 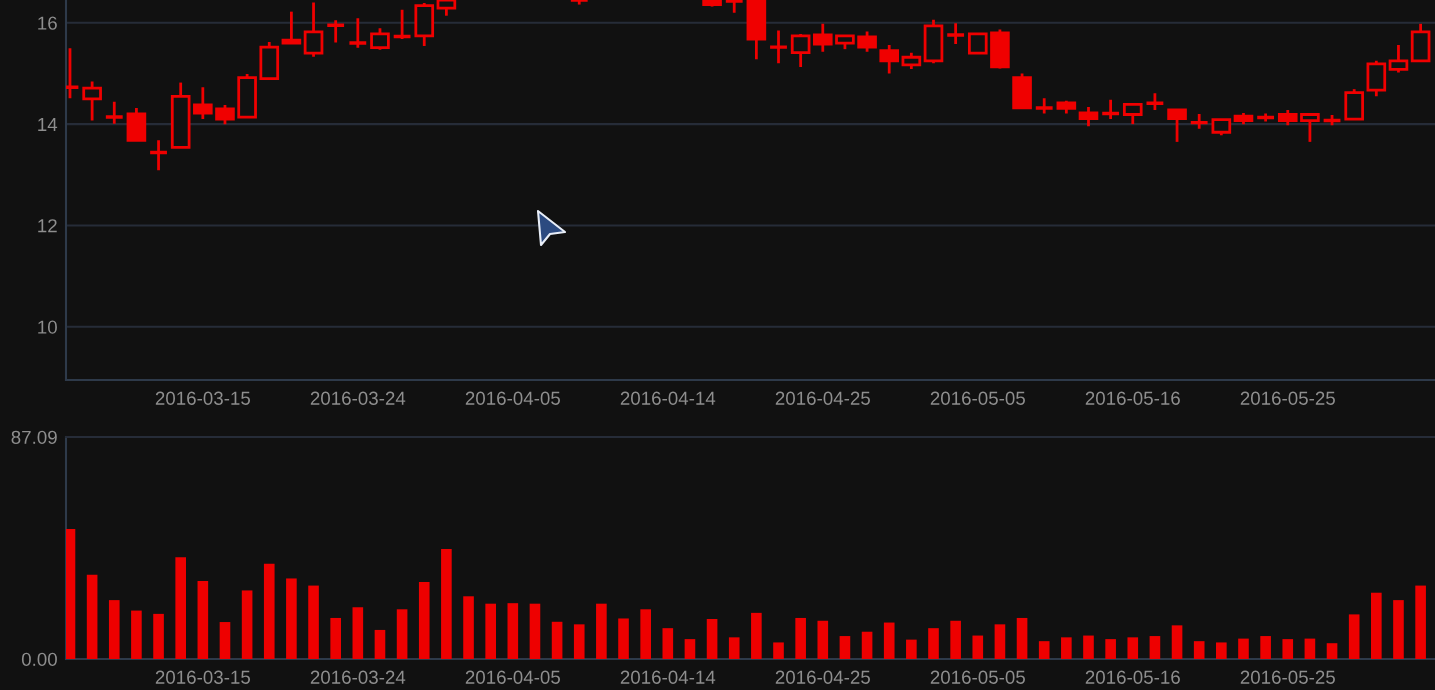 I want to click on y-tick-label: 87.09, so click(x=34, y=437).